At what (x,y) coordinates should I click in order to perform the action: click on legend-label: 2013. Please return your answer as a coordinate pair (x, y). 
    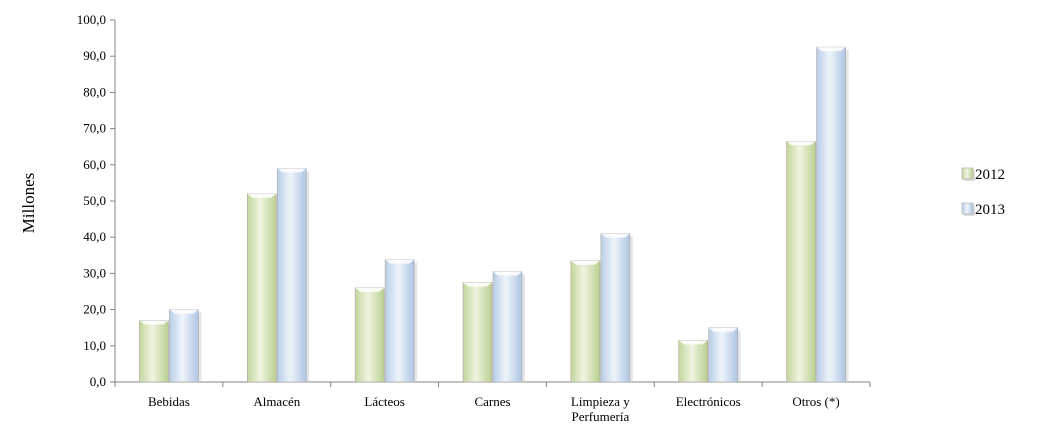
    Looking at the image, I should click on (990, 210).